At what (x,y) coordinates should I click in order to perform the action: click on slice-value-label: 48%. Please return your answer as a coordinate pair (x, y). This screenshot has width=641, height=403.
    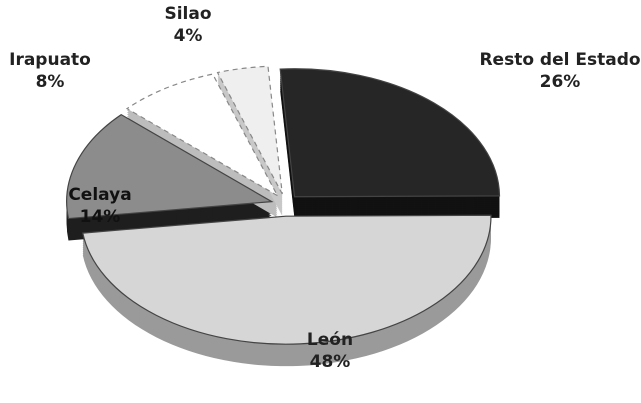
    Looking at the image, I should click on (330, 362).